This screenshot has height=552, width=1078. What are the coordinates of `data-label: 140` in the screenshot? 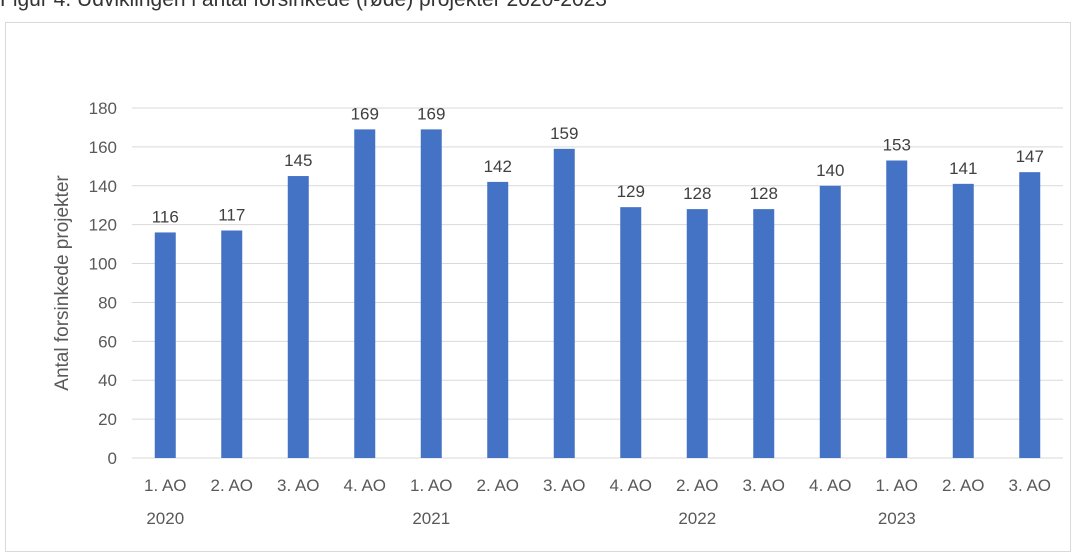 It's located at (830, 170).